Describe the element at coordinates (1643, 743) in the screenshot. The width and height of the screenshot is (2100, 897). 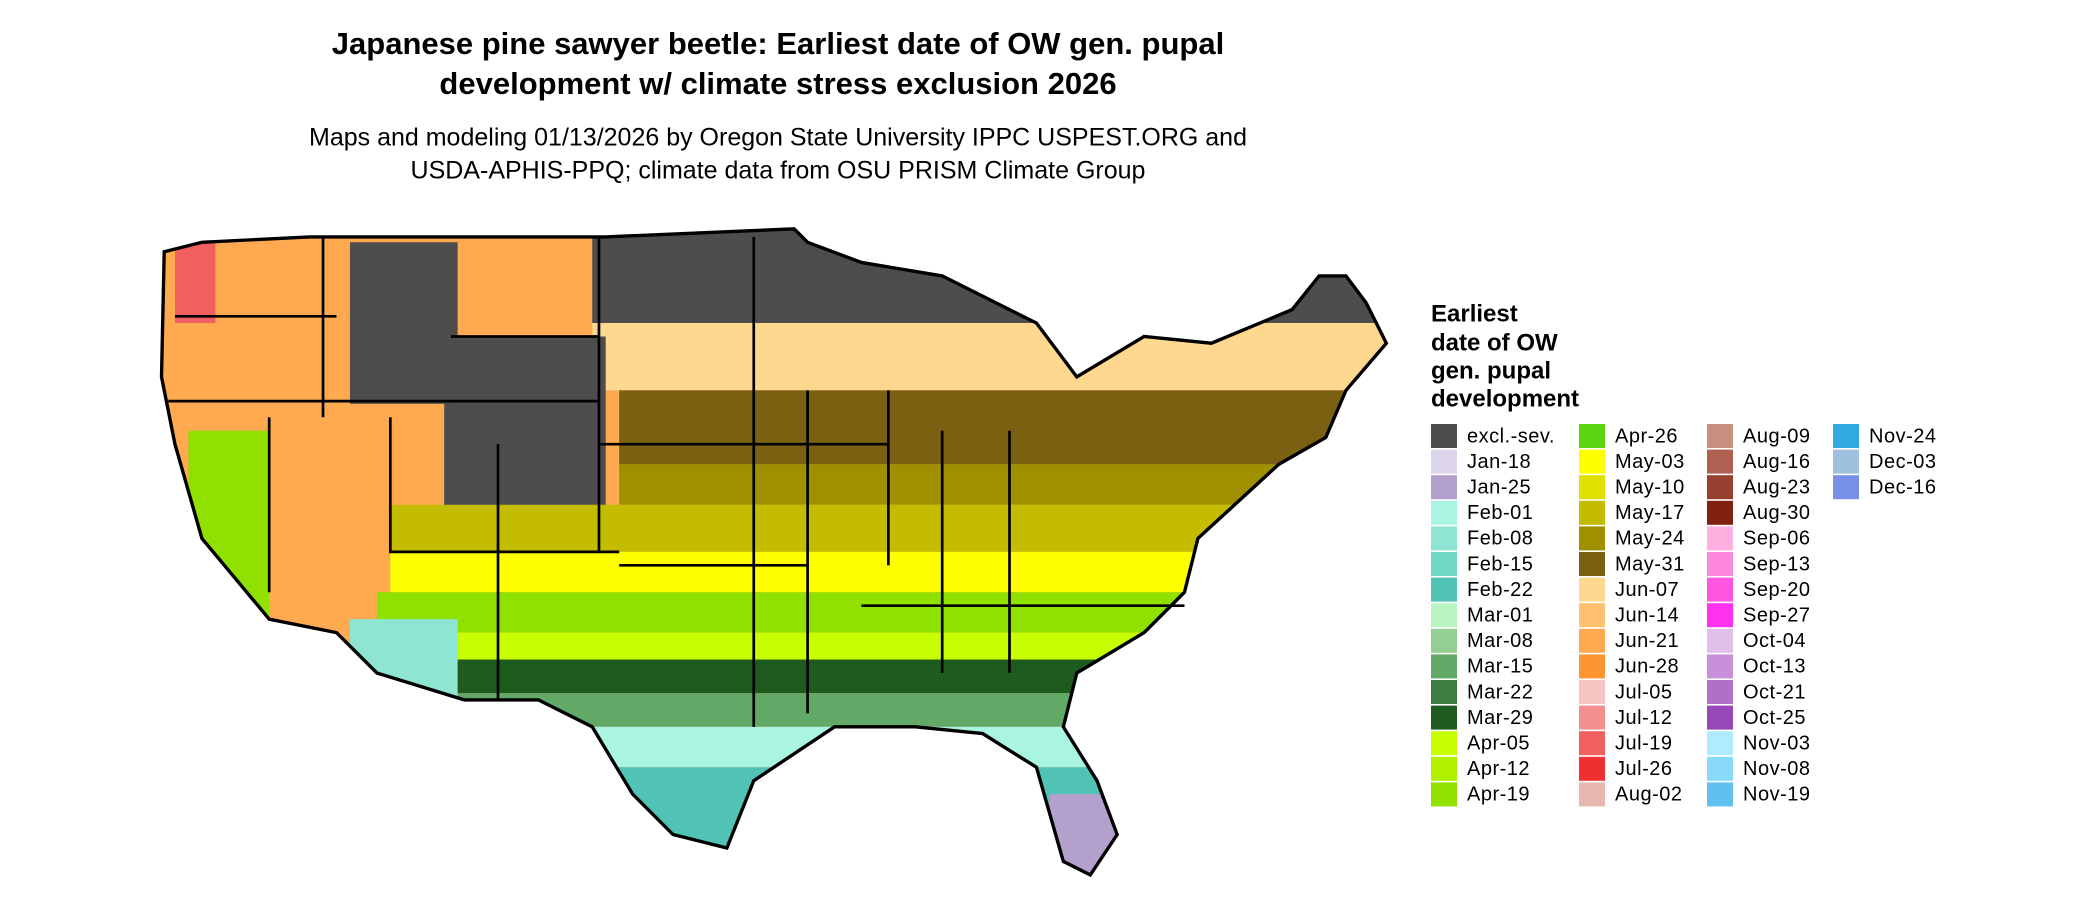
I see `legend-label: Jul-19` at that location.